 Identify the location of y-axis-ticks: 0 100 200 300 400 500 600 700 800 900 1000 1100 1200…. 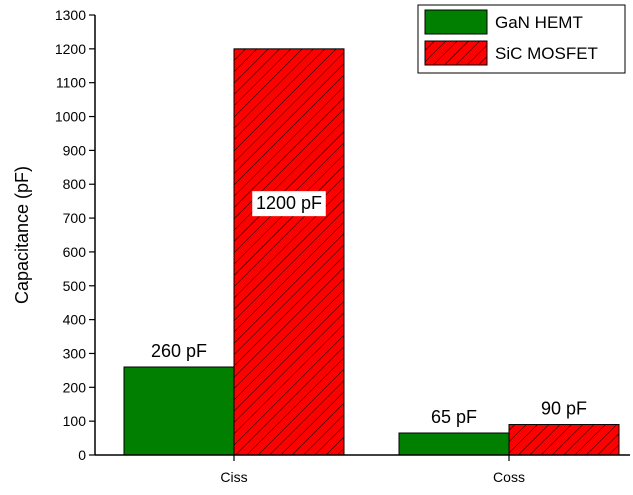
(75, 235).